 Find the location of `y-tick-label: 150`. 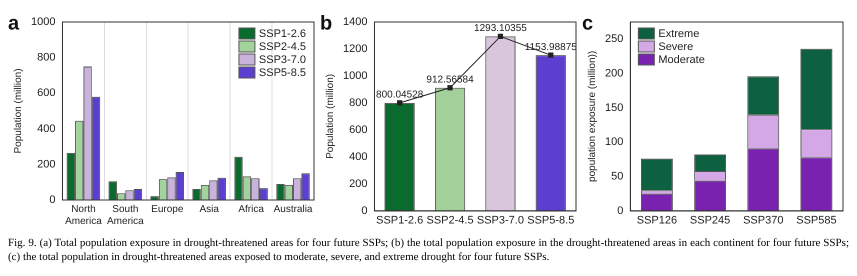

y-tick-label: 150 is located at coordinates (614, 108).